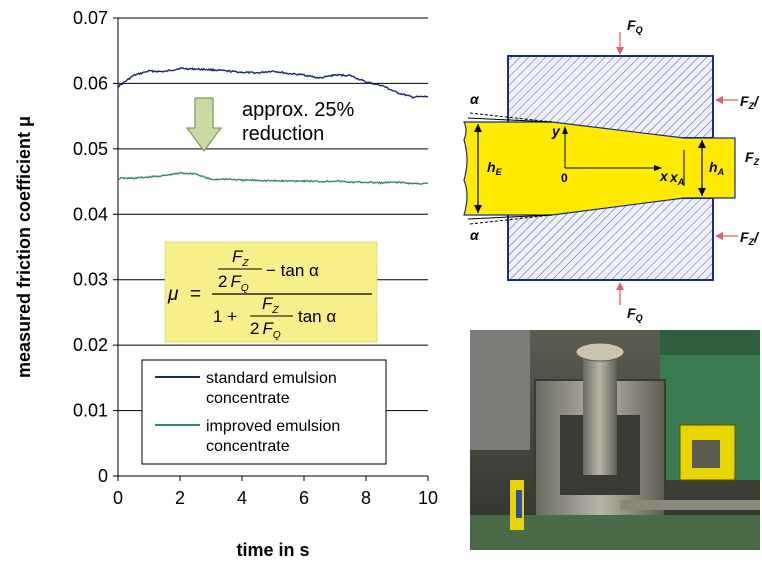 The image size is (762, 570). Describe the element at coordinates (565, 130) in the screenshot. I see `y-axis-arrowhead` at that location.